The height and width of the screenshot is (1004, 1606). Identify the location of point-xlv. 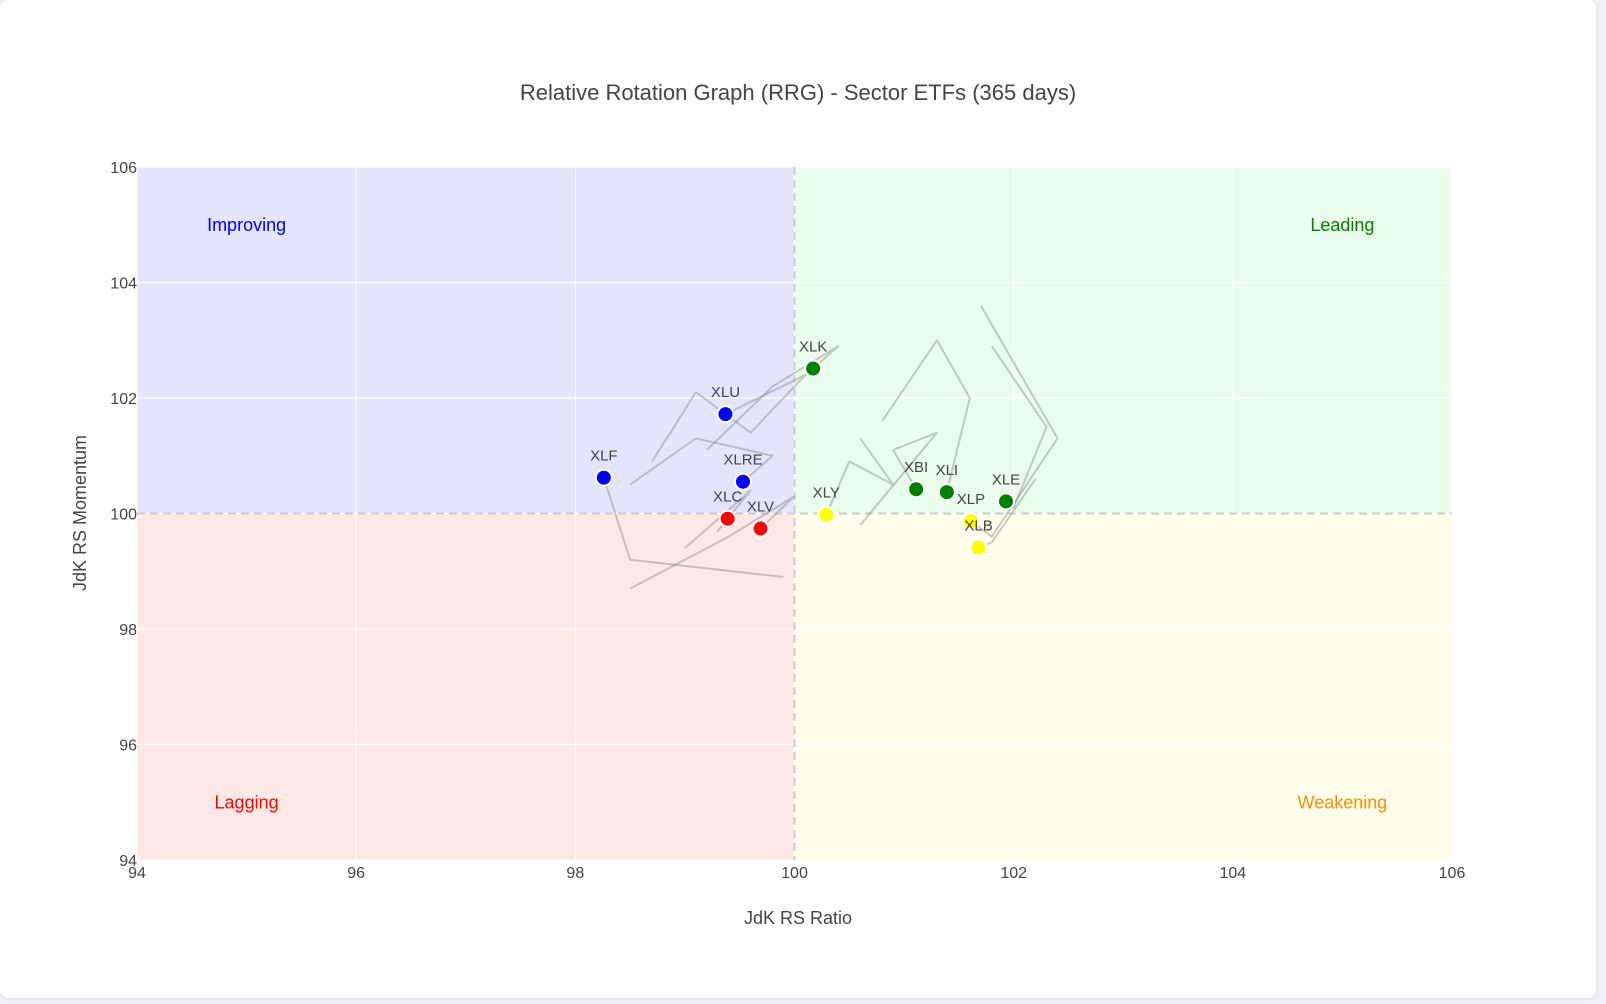
(760, 528).